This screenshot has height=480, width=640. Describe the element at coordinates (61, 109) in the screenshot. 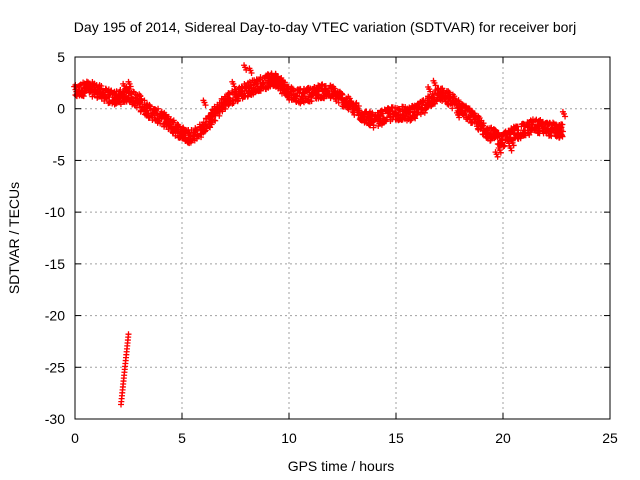

I see `y-tick-label: 0` at that location.